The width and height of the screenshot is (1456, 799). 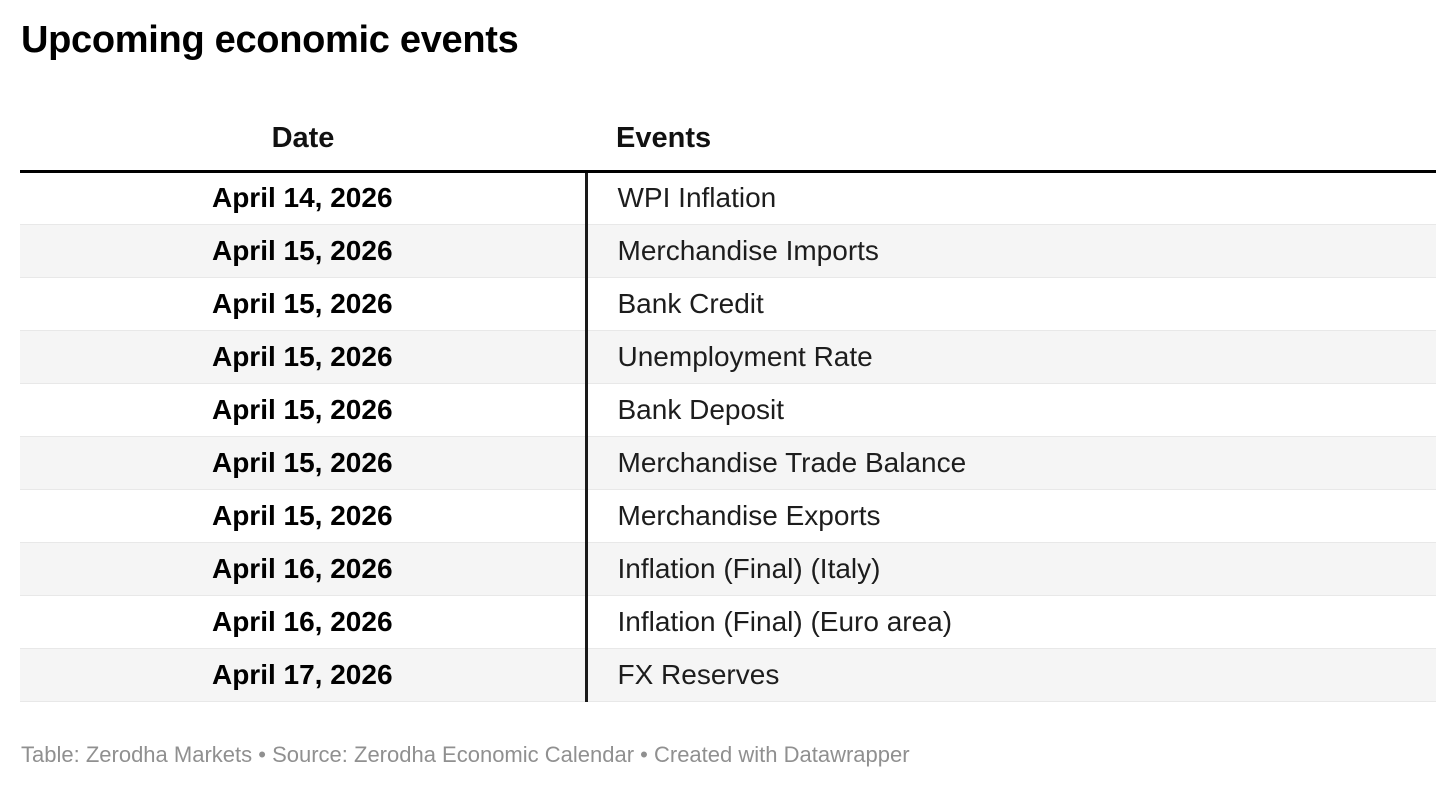 I want to click on column-header-events: Events, so click(x=1011, y=147).